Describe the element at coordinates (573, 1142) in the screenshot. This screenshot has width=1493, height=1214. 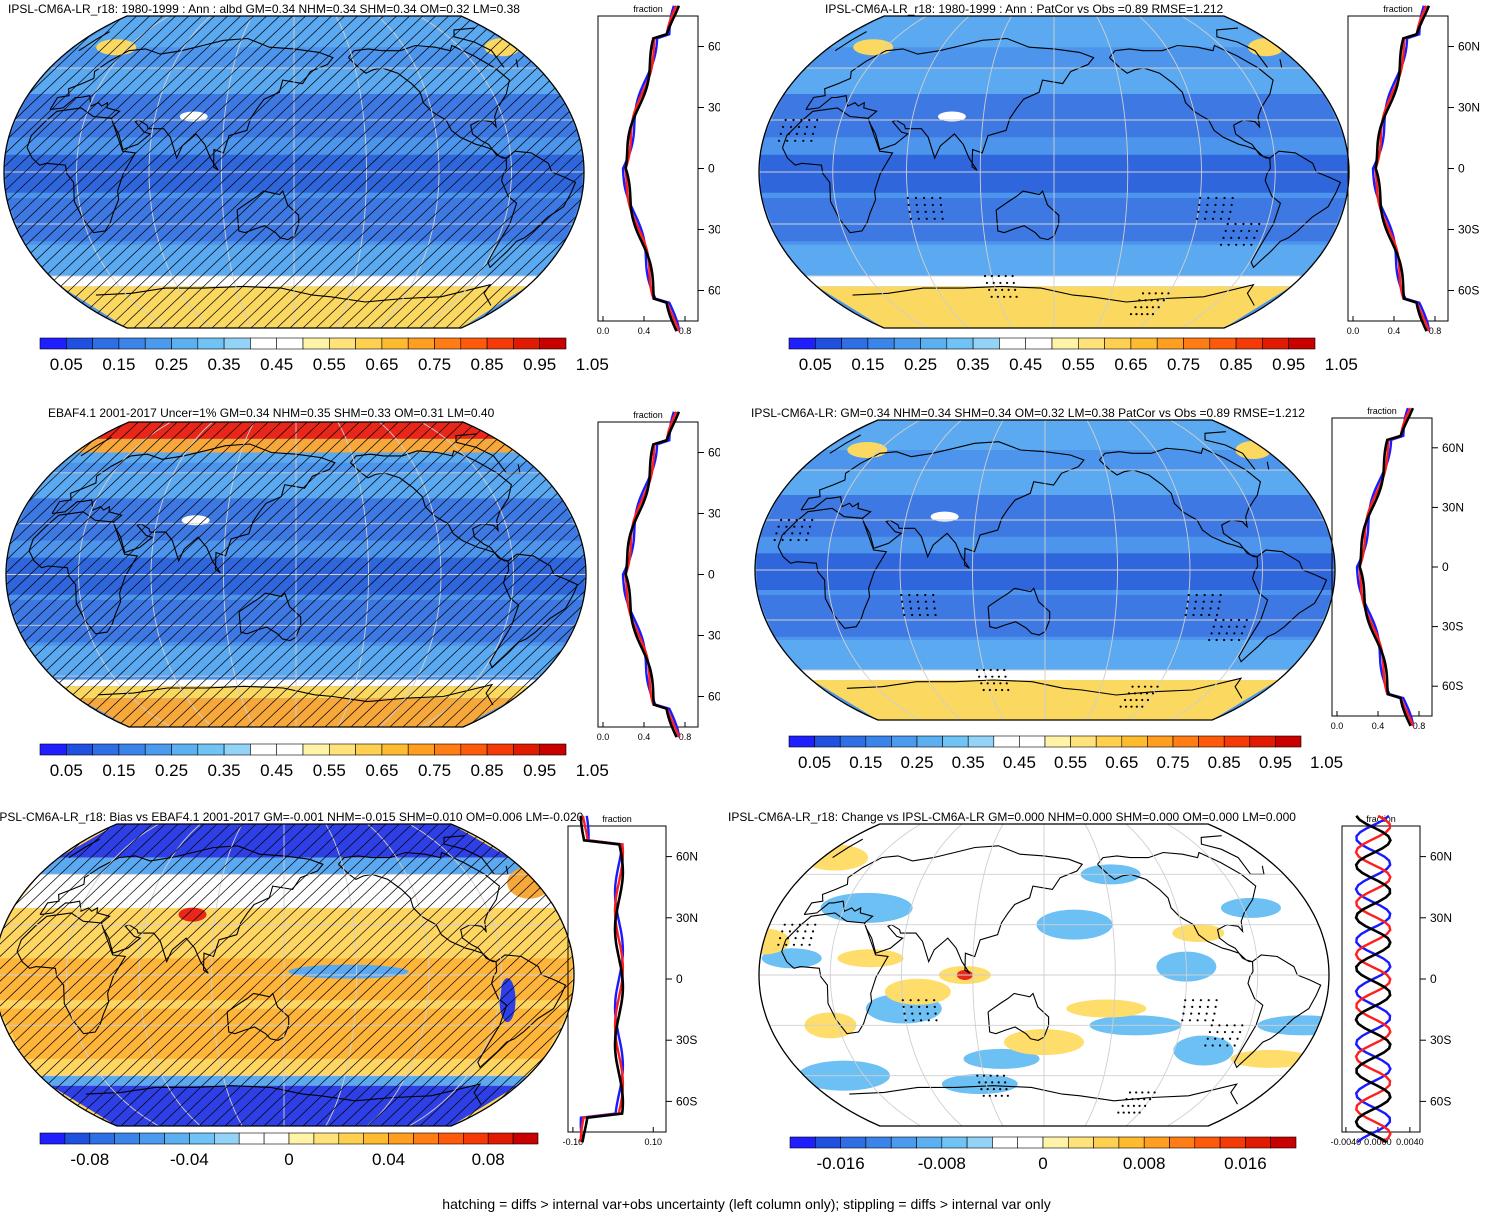
I see `x-tick-label: -0.10` at that location.